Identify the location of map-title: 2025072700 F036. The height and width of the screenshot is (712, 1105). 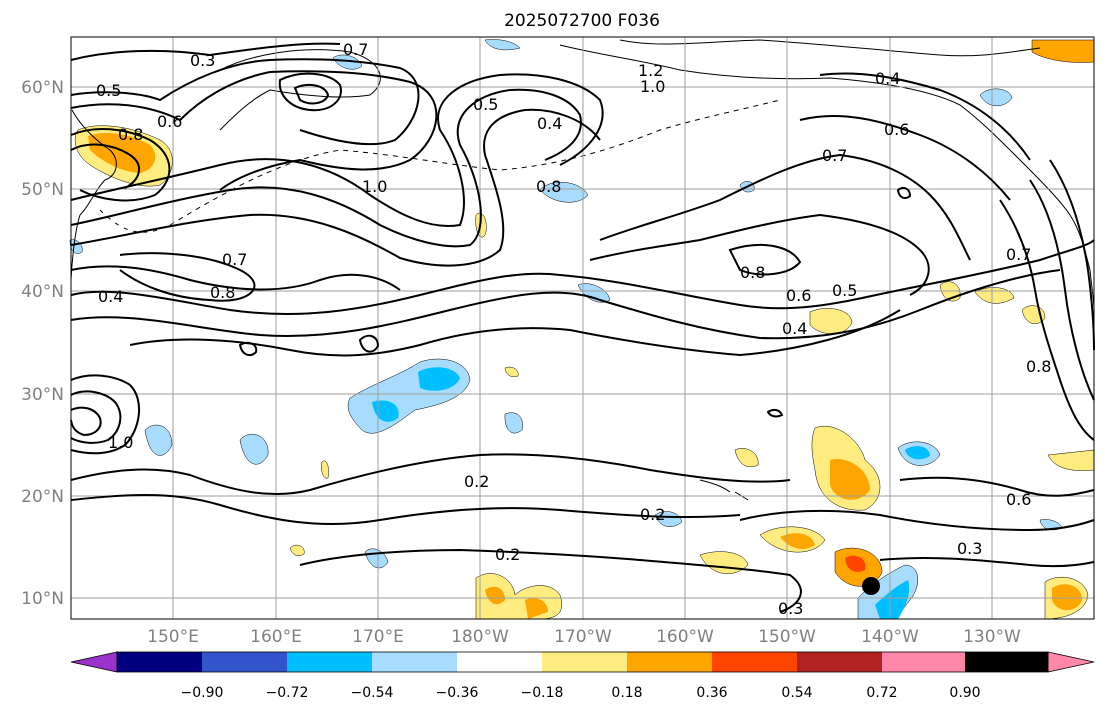
(582, 21).